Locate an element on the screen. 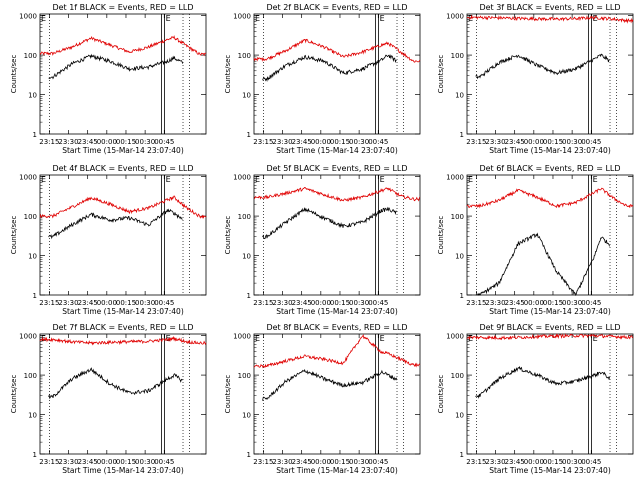 The width and height of the screenshot is (640, 480). y-tick-label: 1 is located at coordinates (462, 135).